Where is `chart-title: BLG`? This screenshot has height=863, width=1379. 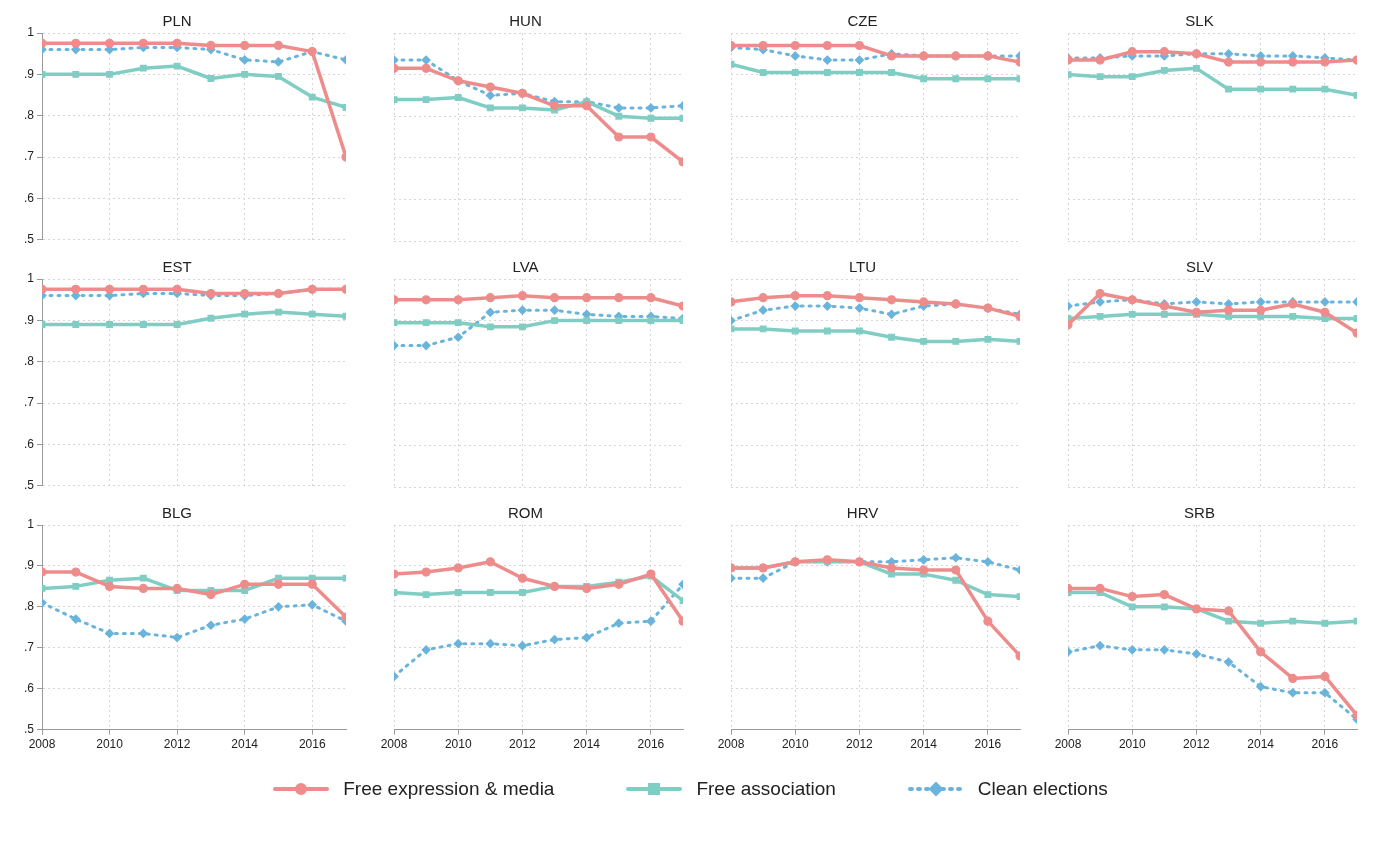
chart-title: BLG is located at coordinates (177, 513).